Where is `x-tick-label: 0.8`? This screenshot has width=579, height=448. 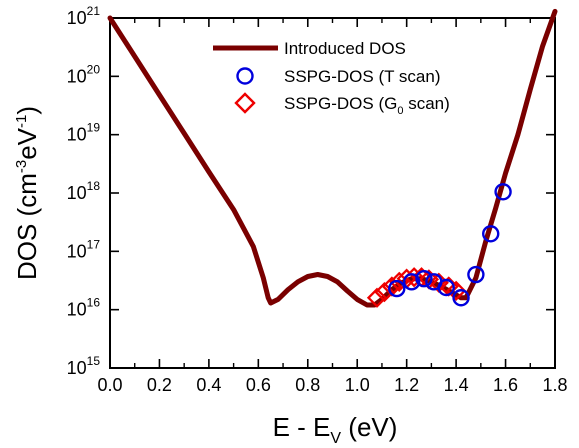 x-tick-label: 0.8 is located at coordinates (307, 385).